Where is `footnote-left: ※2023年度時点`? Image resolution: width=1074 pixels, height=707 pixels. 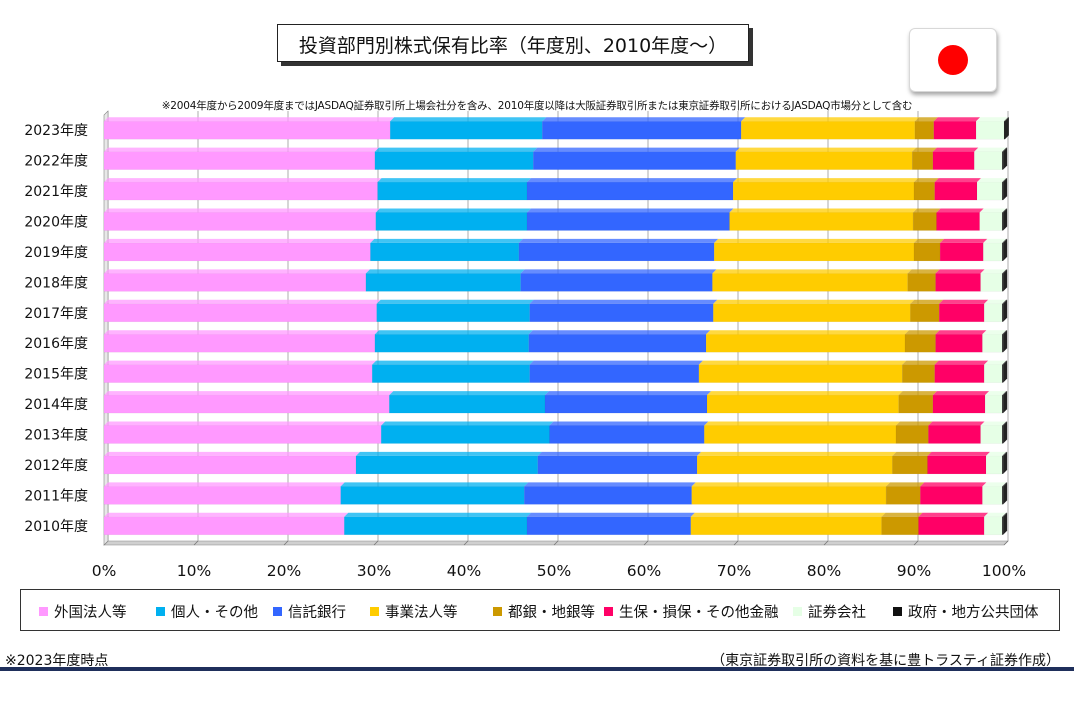 footnote-left: ※2023年度時点 is located at coordinates (57, 661).